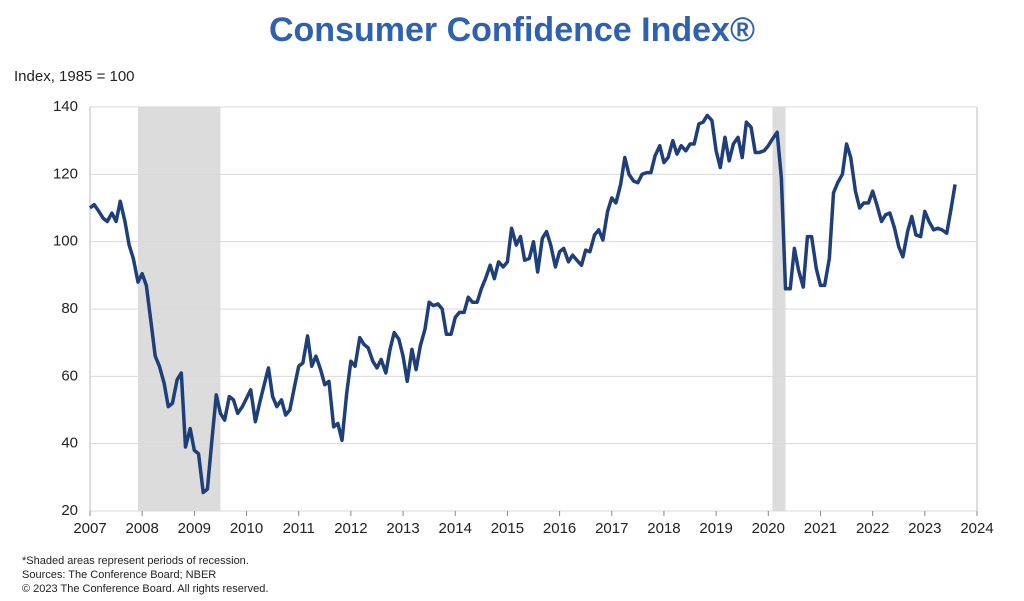 Image resolution: width=1024 pixels, height=601 pixels. Describe the element at coordinates (768, 528) in the screenshot. I see `x-tick-label: 2020` at that location.